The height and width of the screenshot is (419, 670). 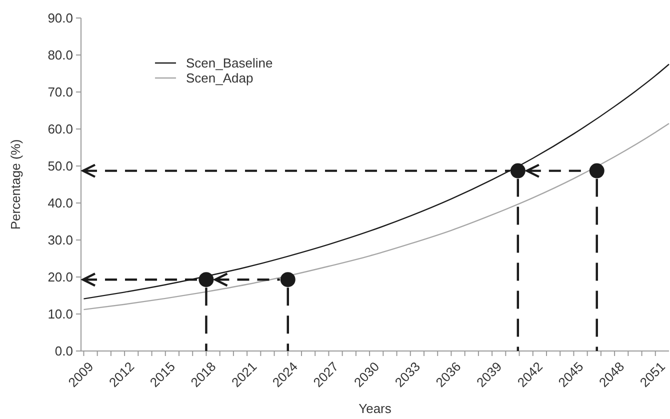 What do you see at coordinates (60, 129) in the screenshot?
I see `y-tick-label: 60.0` at bounding box center [60, 129].